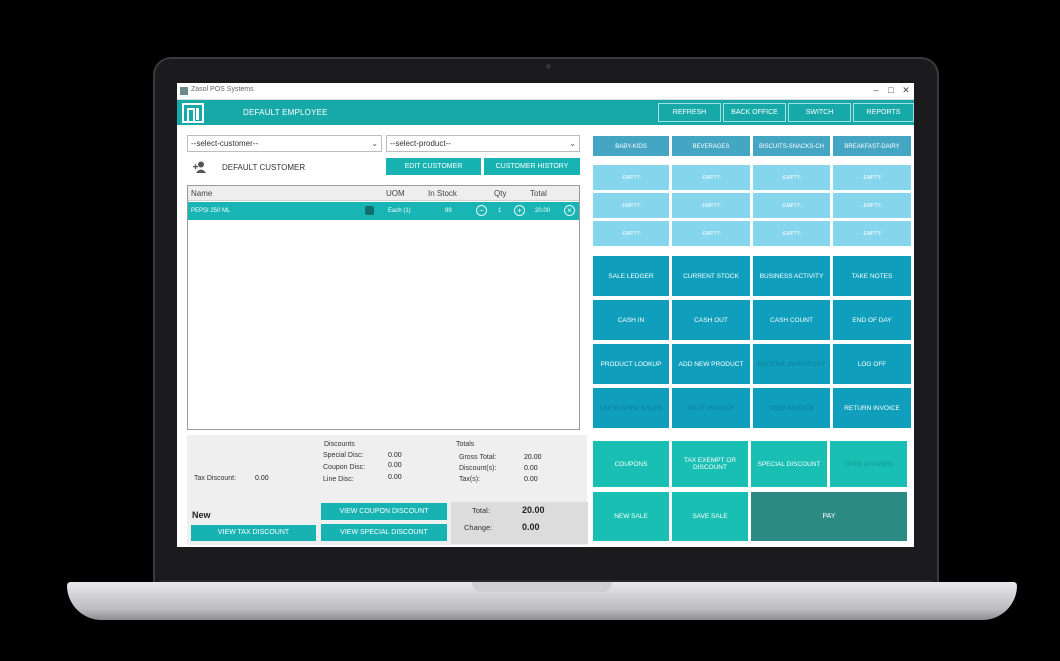 Image resolution: width=1060 pixels, height=661 pixels. I want to click on table-row: PEPSI 250 ML Each (1) 99 − 1 + 20.00 ×, so click(383, 211).